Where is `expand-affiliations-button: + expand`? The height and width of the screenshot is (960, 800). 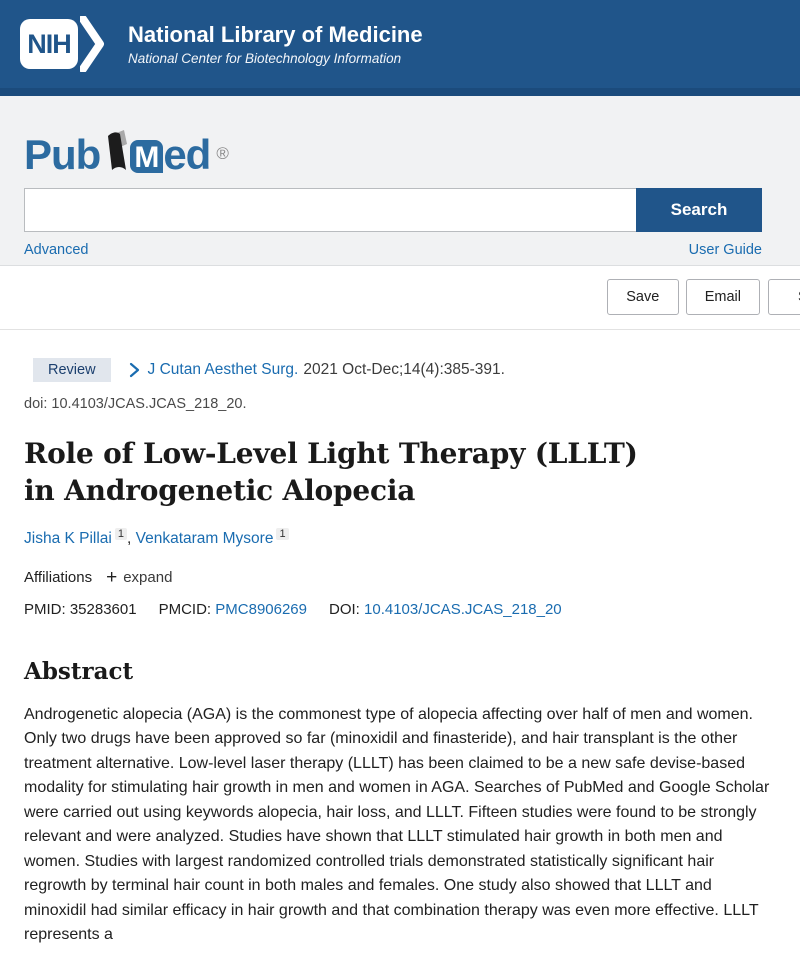
expand-affiliations-button: + expand is located at coordinates (139, 577).